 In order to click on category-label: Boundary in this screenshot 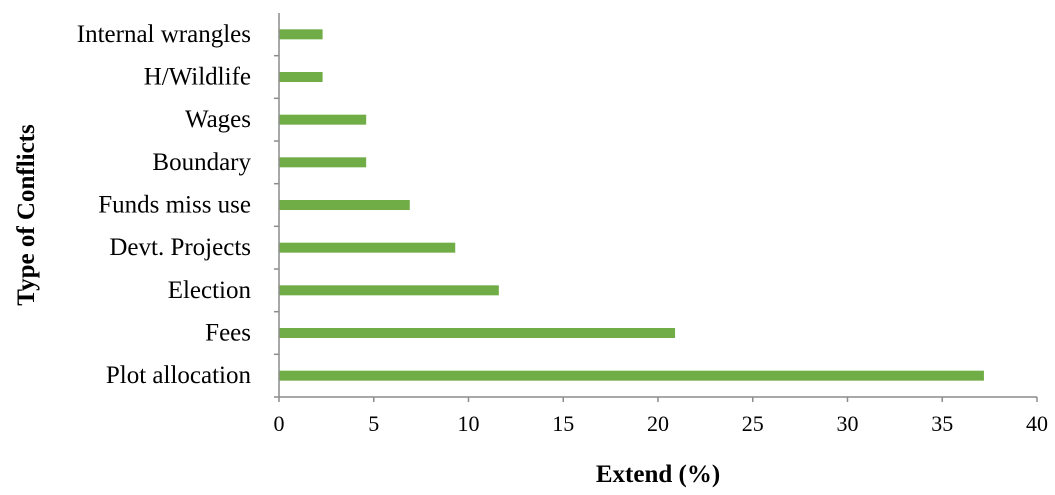, I will do `click(201, 162)`.